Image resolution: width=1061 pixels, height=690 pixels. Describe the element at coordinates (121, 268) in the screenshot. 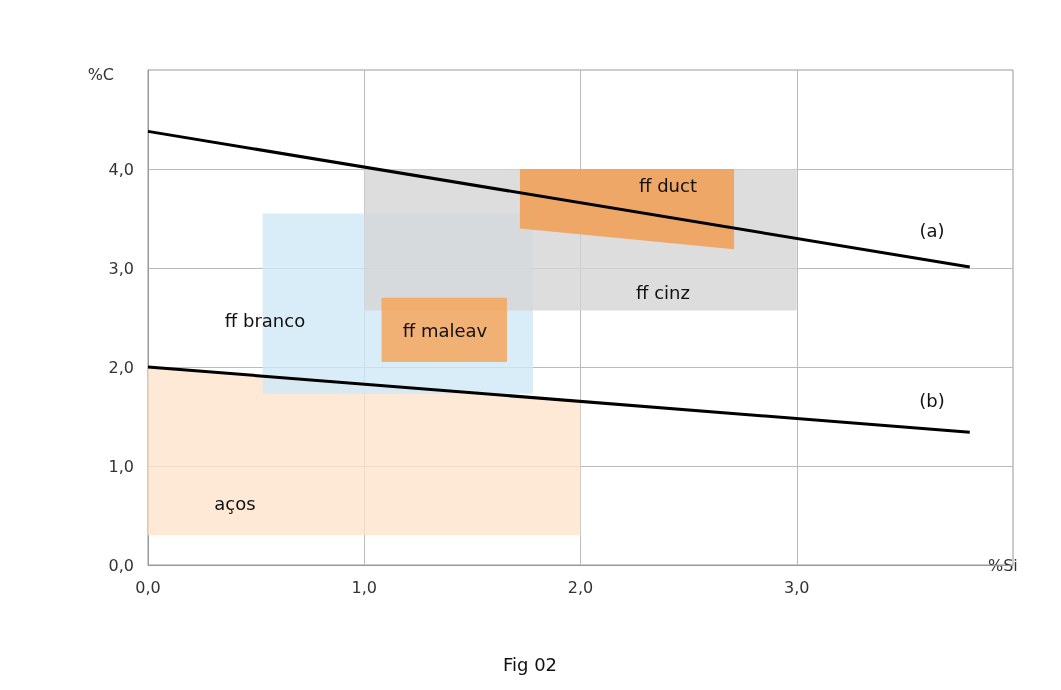

I see `y-tick-label: 3,0` at that location.